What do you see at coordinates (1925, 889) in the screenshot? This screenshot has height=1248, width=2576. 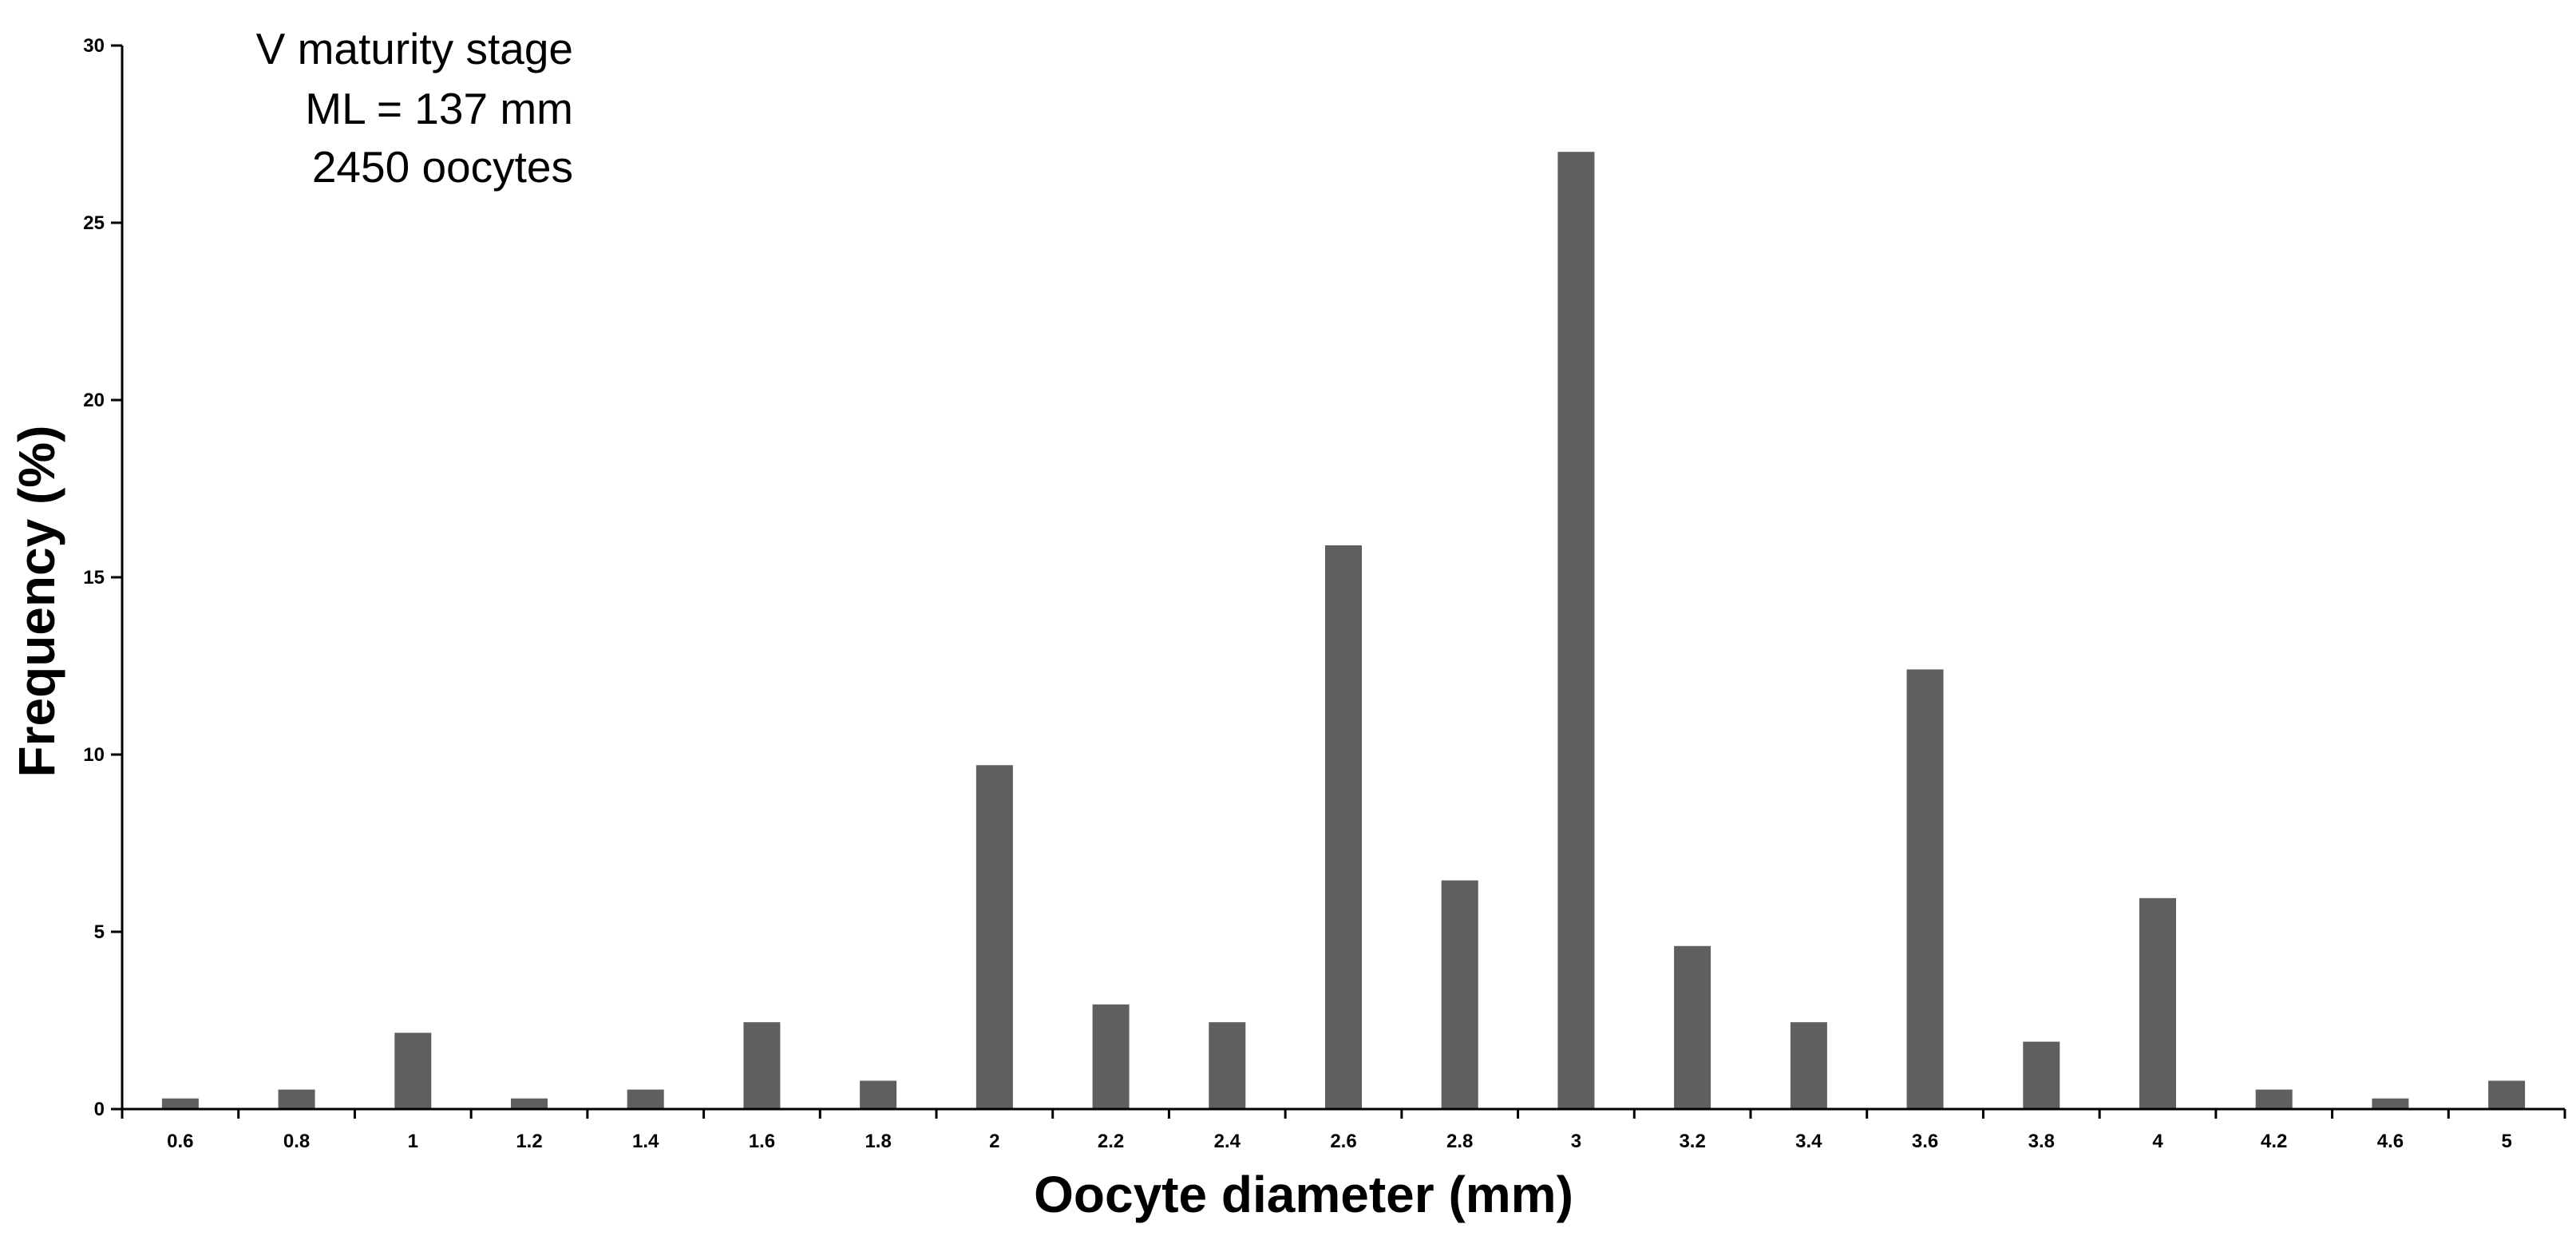 I see `bar-3.6` at bounding box center [1925, 889].